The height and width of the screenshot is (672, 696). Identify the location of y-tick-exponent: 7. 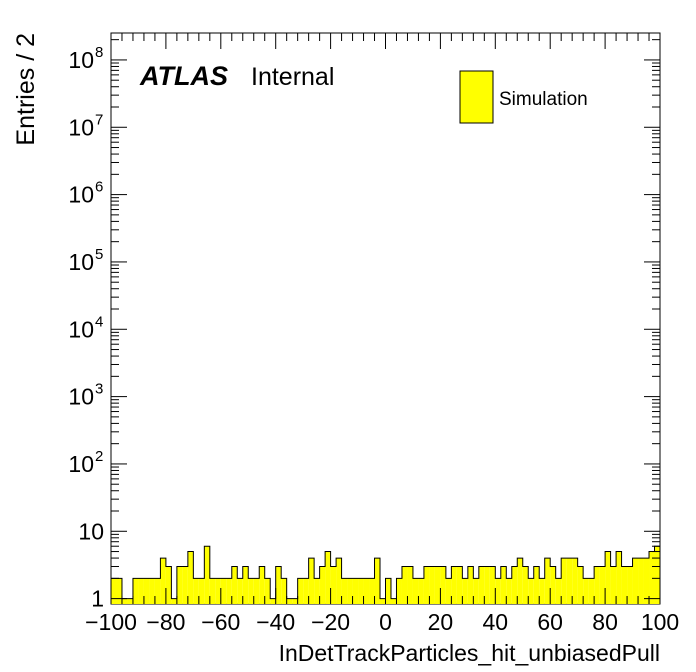
(99, 119).